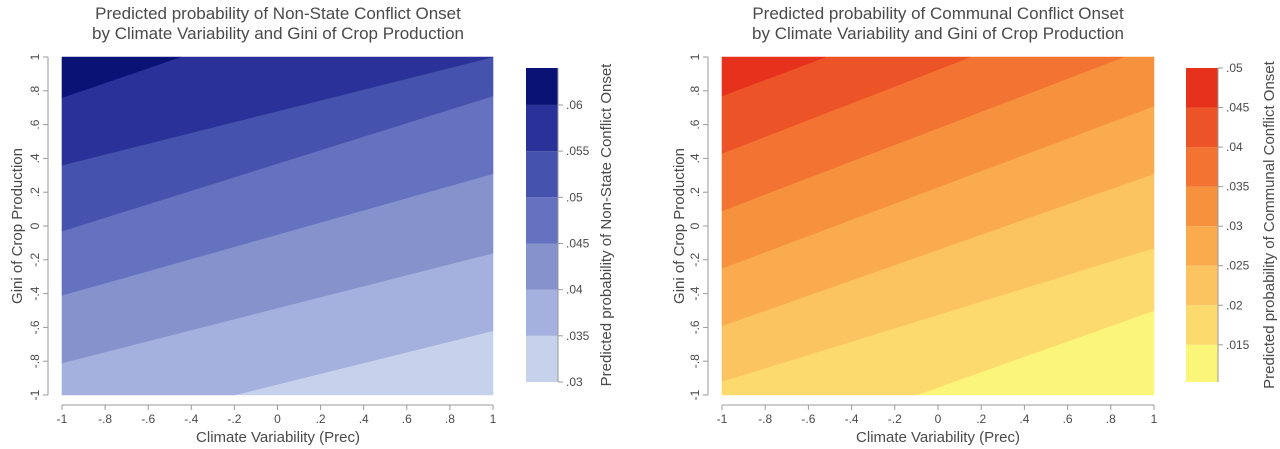 The image size is (1280, 449). Describe the element at coordinates (1238, 266) in the screenshot. I see `colorbar-tick-label: .025` at that location.